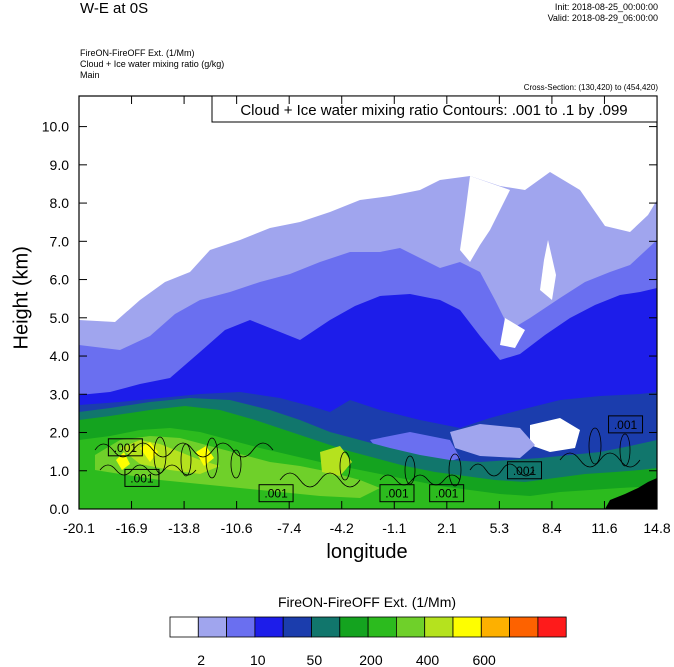  Describe the element at coordinates (60, 394) in the screenshot. I see `y-tick-label: 3.0` at that location.